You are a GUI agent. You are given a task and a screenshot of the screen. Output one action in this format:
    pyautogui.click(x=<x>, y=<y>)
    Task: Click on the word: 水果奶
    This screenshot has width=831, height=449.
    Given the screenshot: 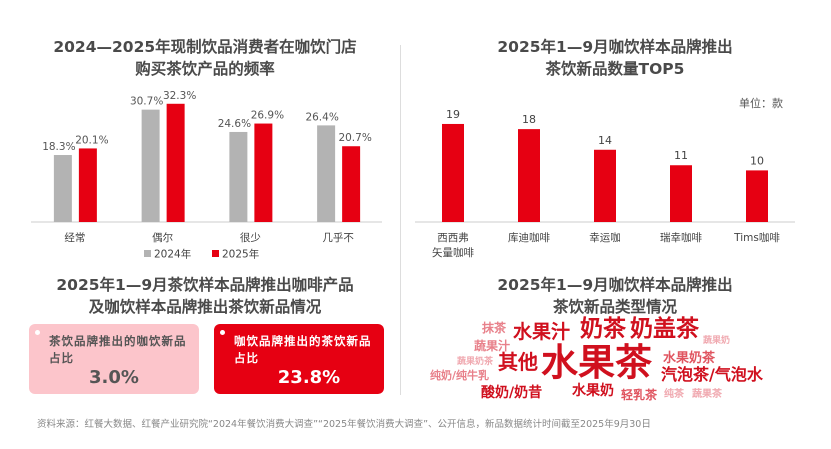 What is the action you would take?
    pyautogui.click(x=593, y=391)
    